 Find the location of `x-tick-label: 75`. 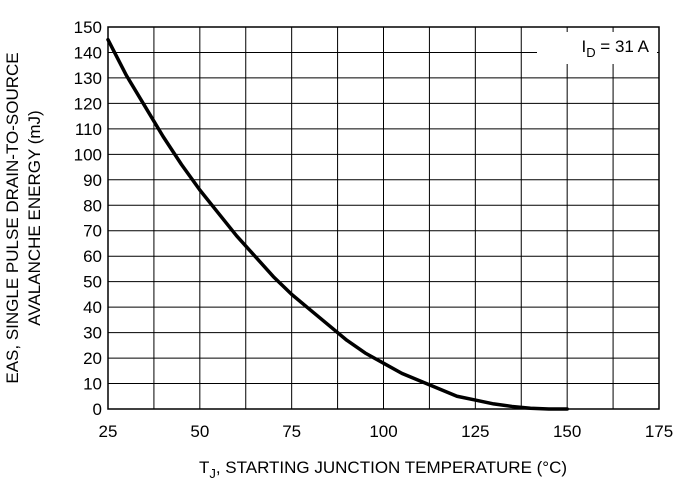

x-tick-label: 75 is located at coordinates (291, 431).